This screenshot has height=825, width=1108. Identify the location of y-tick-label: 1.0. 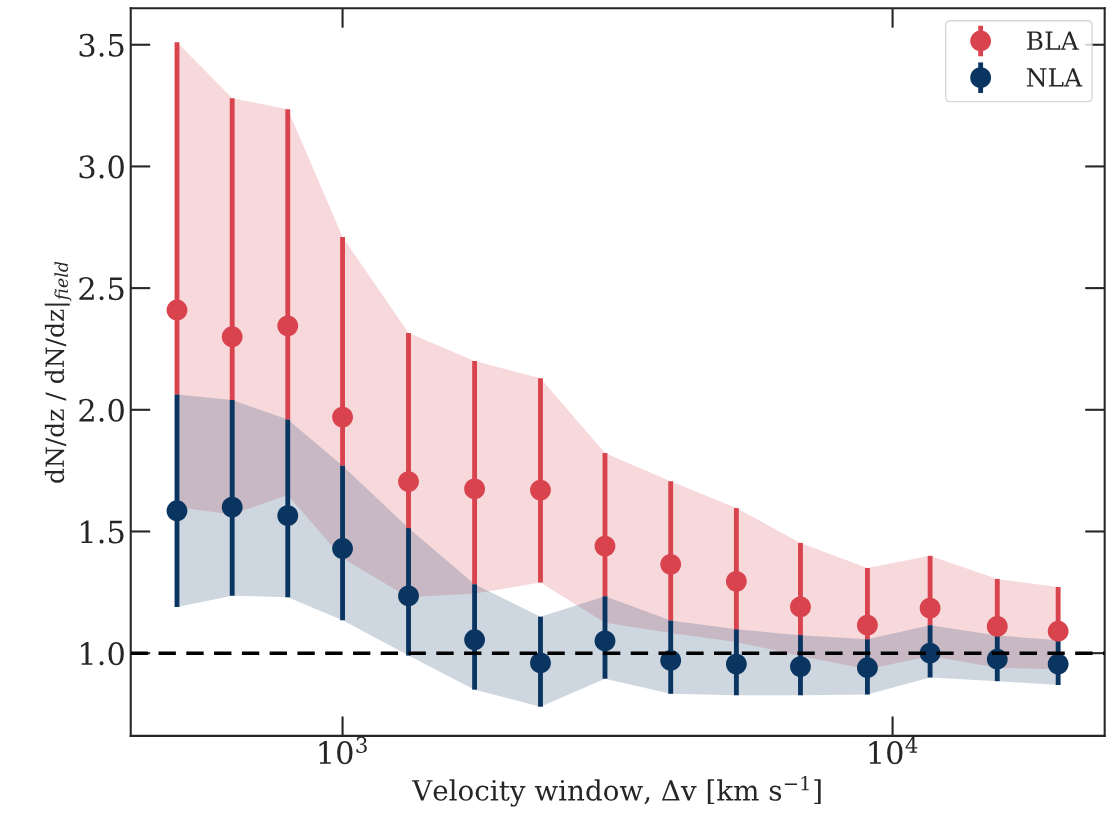
(102, 654).